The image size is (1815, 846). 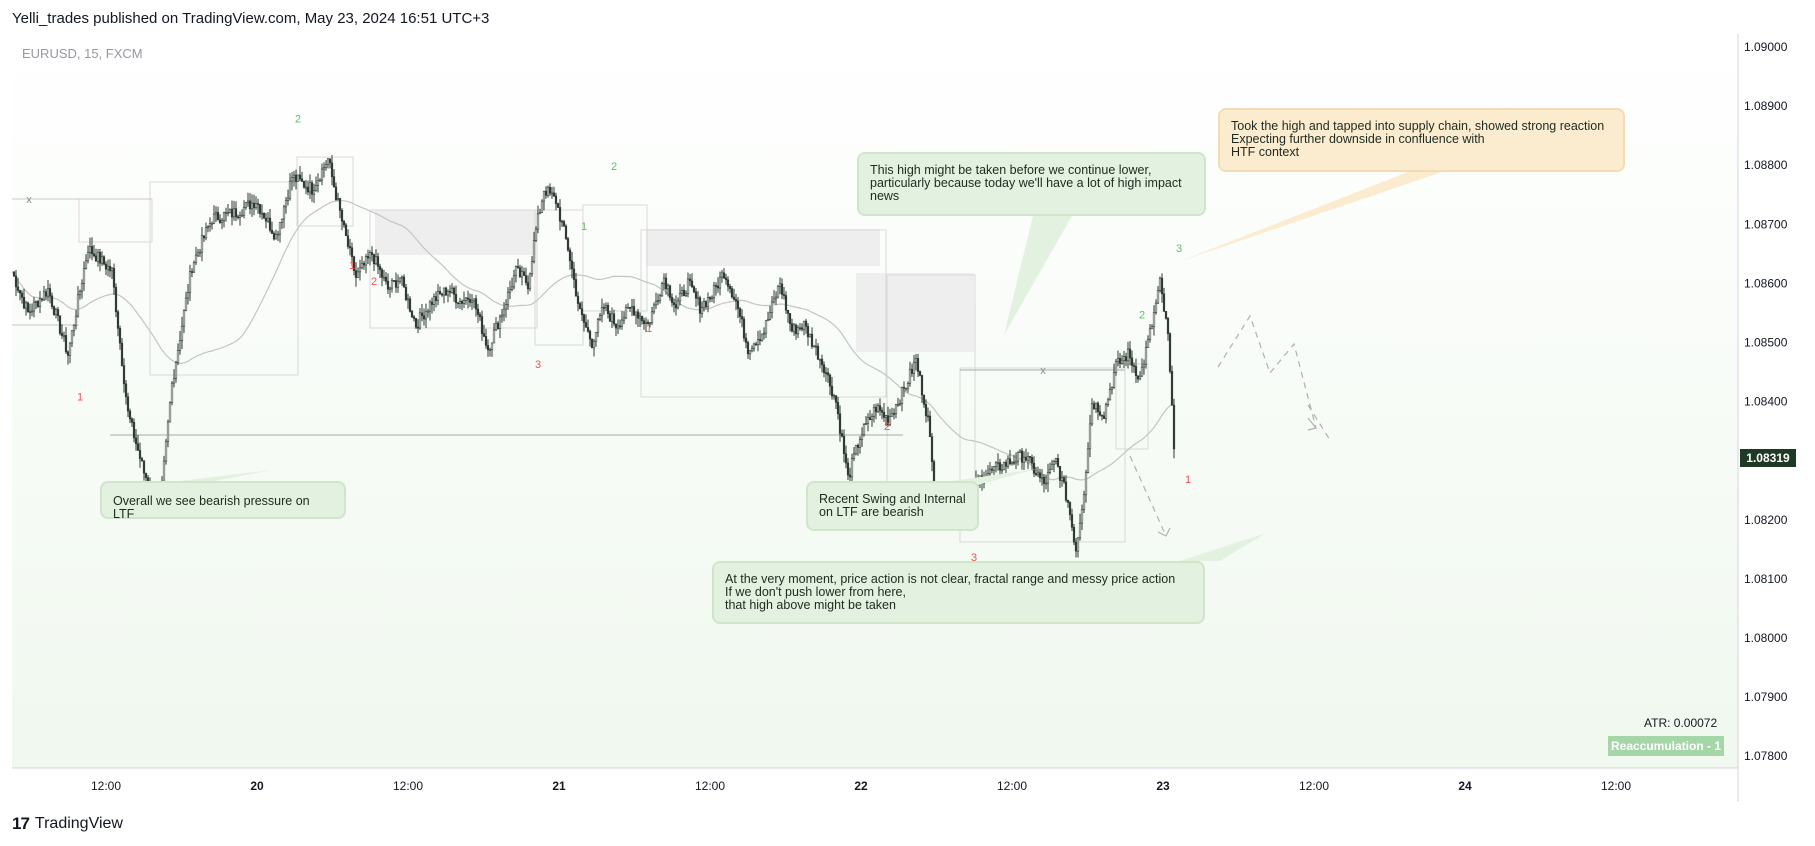 What do you see at coordinates (223, 501) in the screenshot?
I see `callout-bearish-pressure: Overall we see bearish pressure on LTF` at bounding box center [223, 501].